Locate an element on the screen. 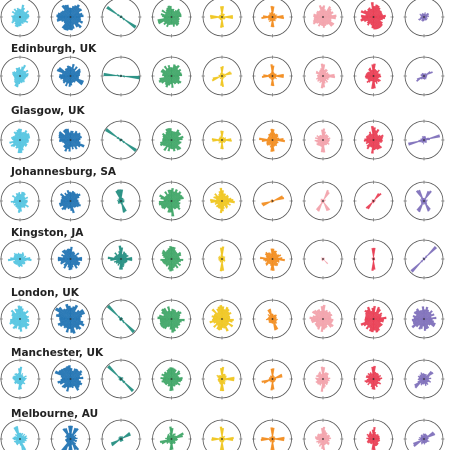 This screenshot has height=450, width=450. polar-chart-r6-c4 is located at coordinates (222, 379).